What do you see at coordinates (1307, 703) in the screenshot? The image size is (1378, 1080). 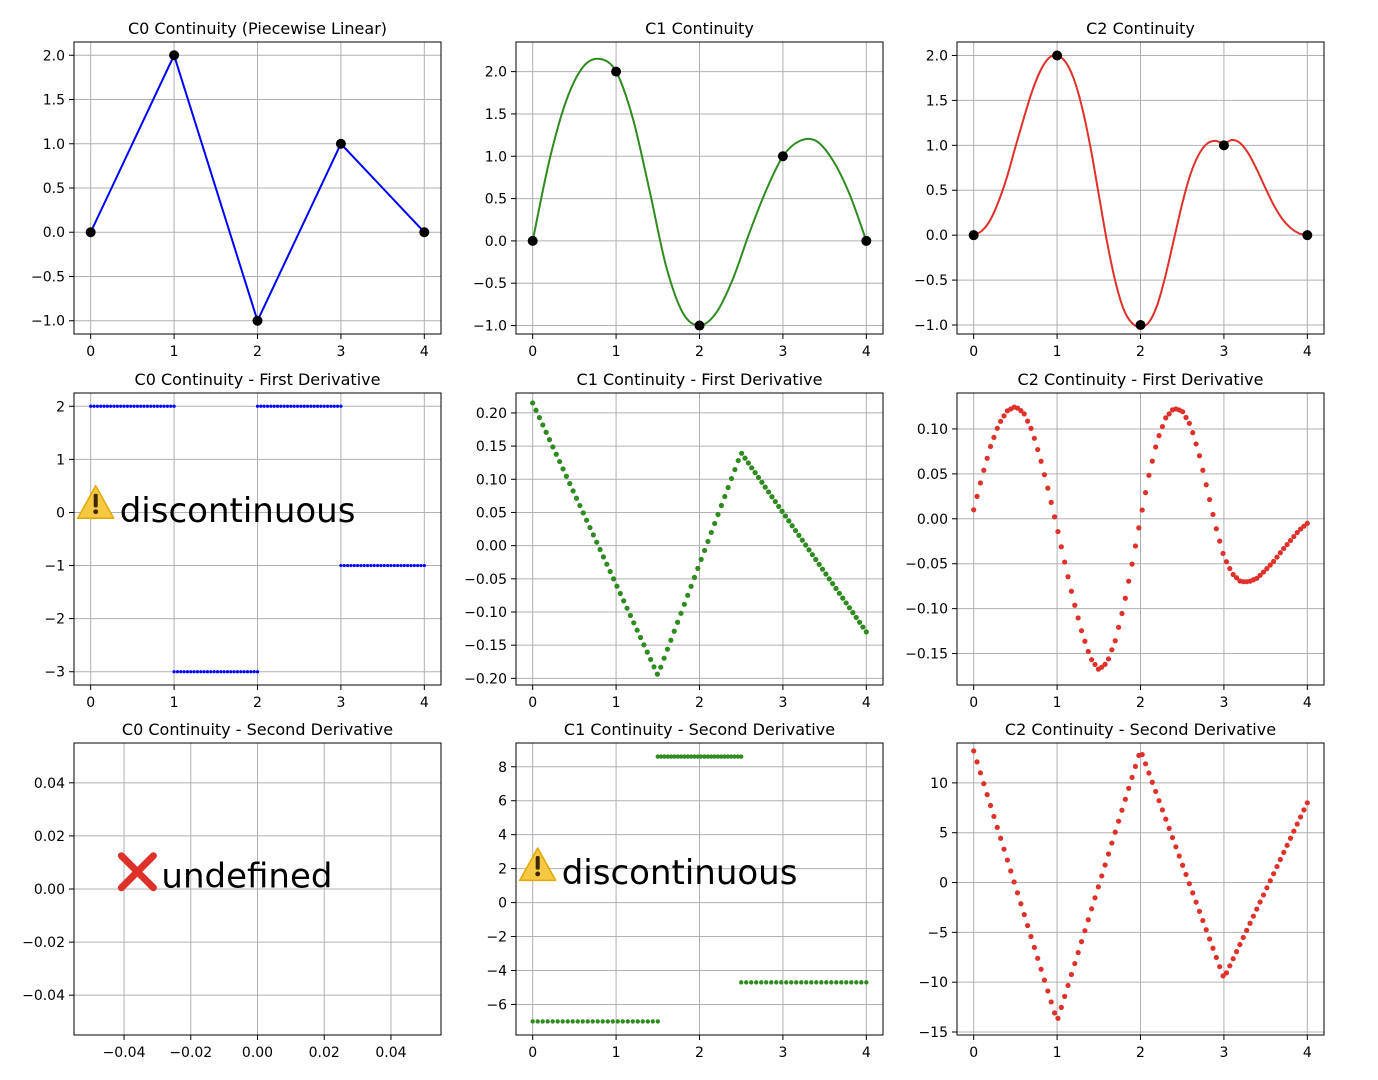 I see `x-tick-label: 4` at bounding box center [1307, 703].